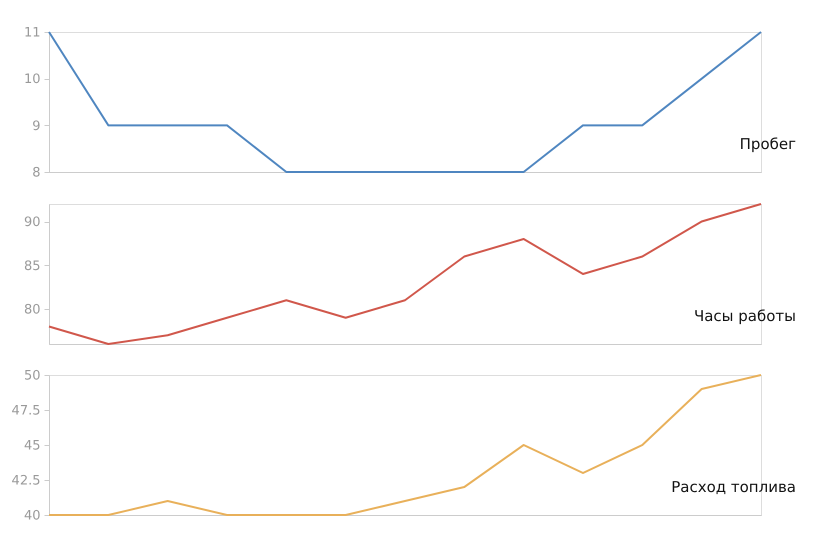  What do you see at coordinates (36, 126) in the screenshot?
I see `y-tick-label: 9` at bounding box center [36, 126].